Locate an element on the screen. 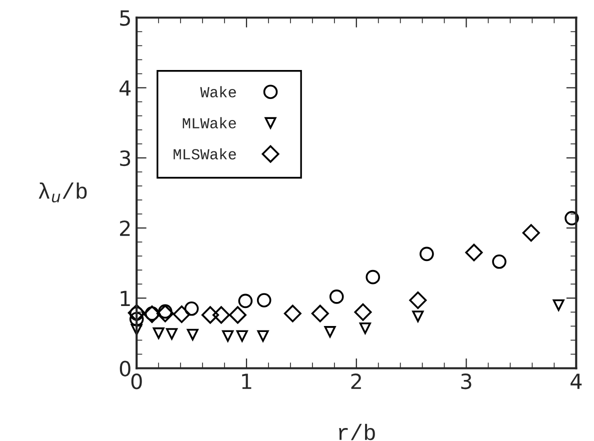 Image resolution: width=594 pixels, height=441 pixels. x-tick-label: 0 is located at coordinates (136, 381).